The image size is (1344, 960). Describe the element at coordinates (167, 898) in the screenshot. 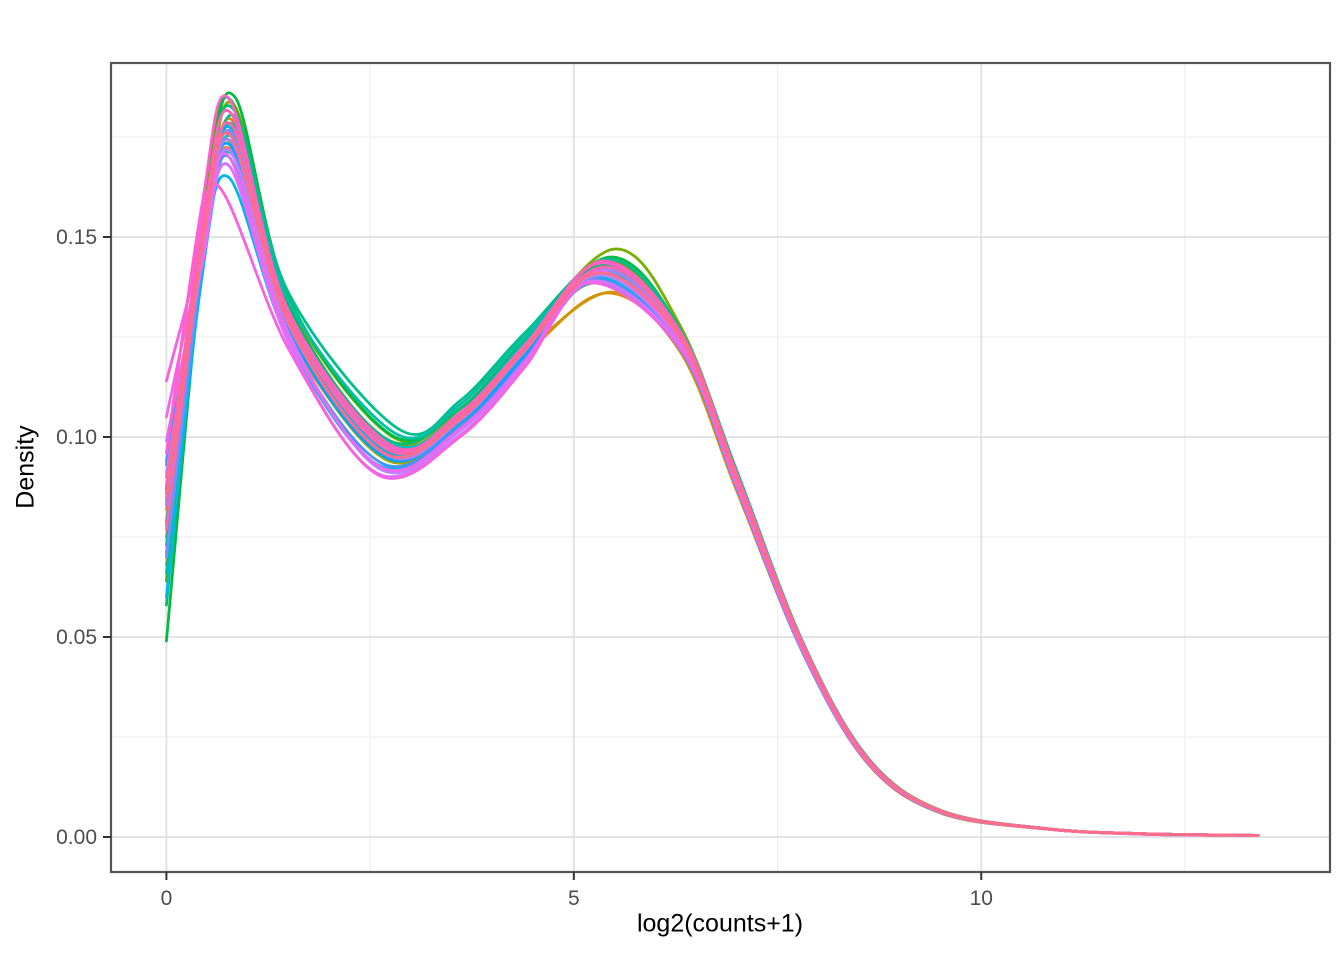

I see `x-tick-label: 0` at that location.